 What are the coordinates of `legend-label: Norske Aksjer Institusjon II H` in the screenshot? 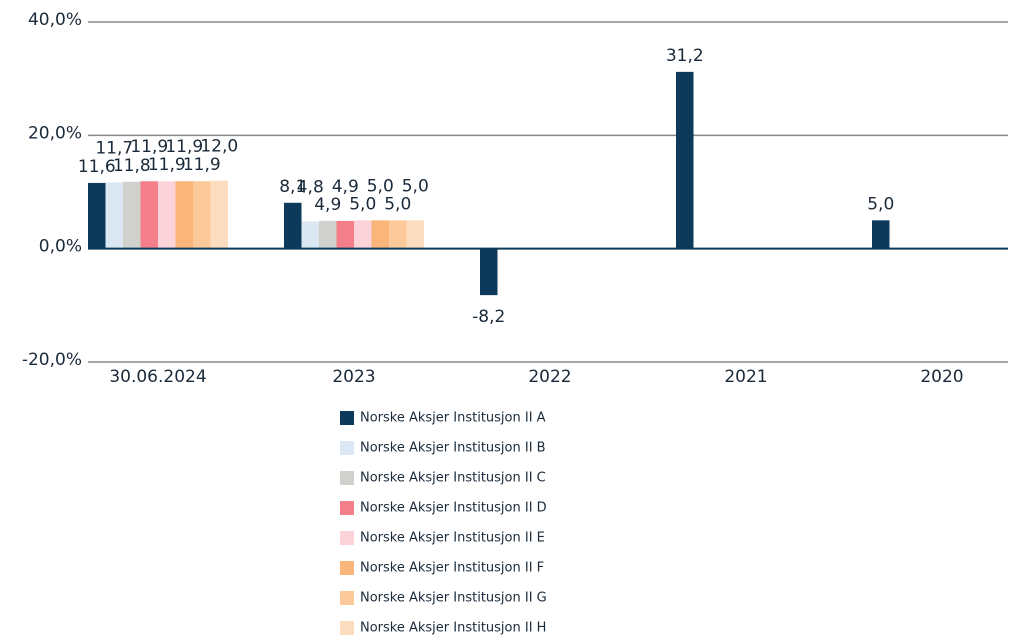 It's located at (453, 628).